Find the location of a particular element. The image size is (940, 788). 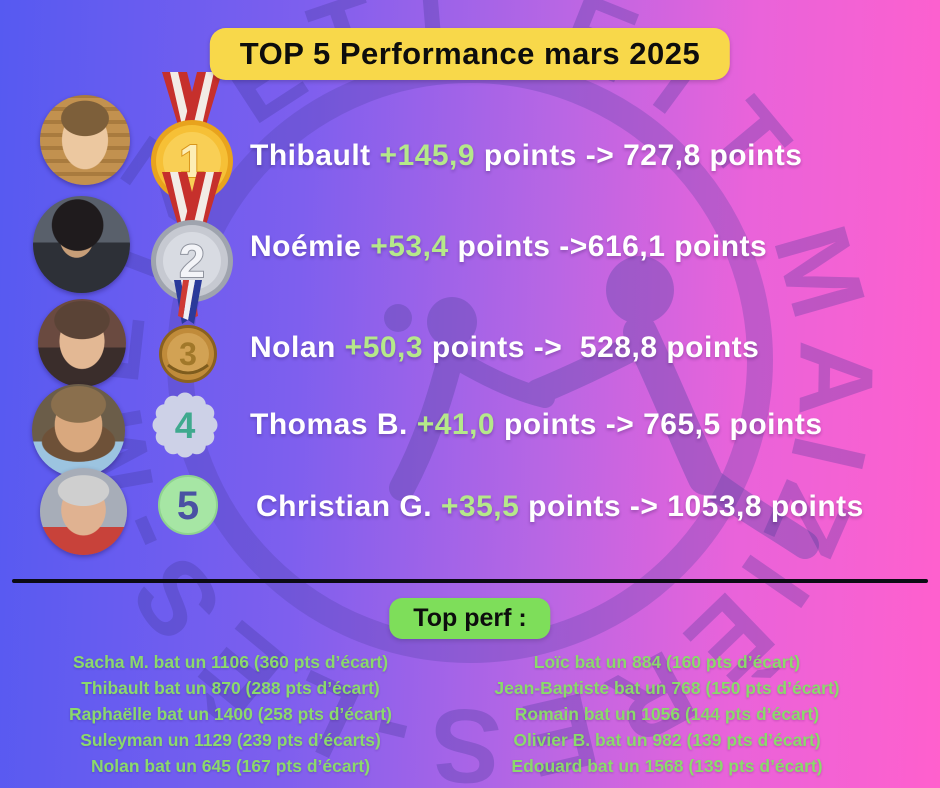

page-title: TOP 5 Performance mars 2025 is located at coordinates (470, 53).